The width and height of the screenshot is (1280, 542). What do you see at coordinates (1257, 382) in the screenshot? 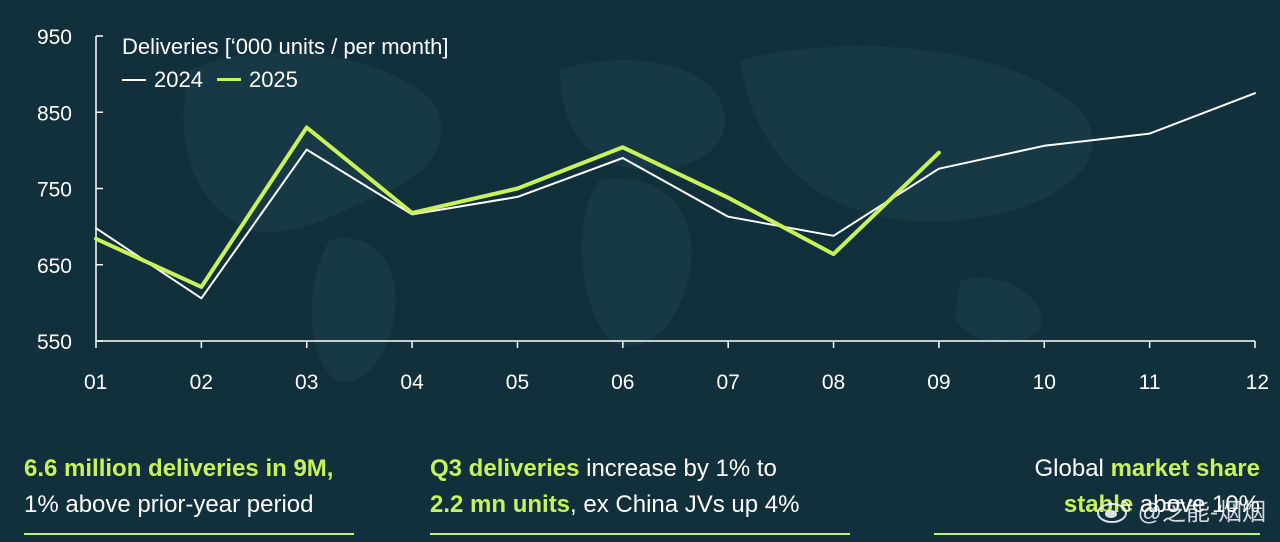
I see `x-tick-label: 12` at bounding box center [1257, 382].